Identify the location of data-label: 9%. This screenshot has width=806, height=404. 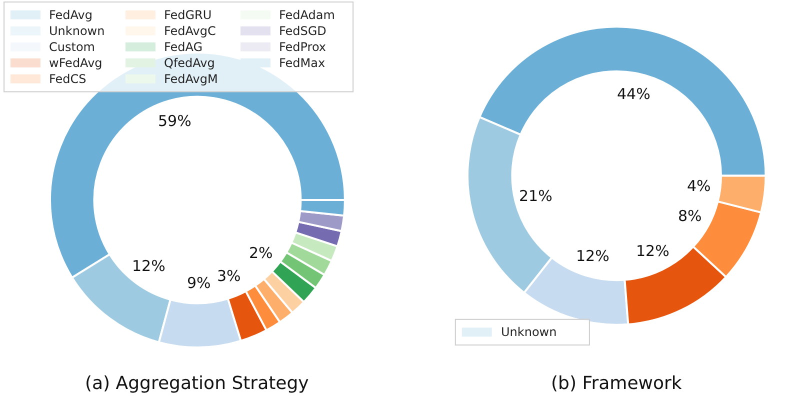
(199, 283).